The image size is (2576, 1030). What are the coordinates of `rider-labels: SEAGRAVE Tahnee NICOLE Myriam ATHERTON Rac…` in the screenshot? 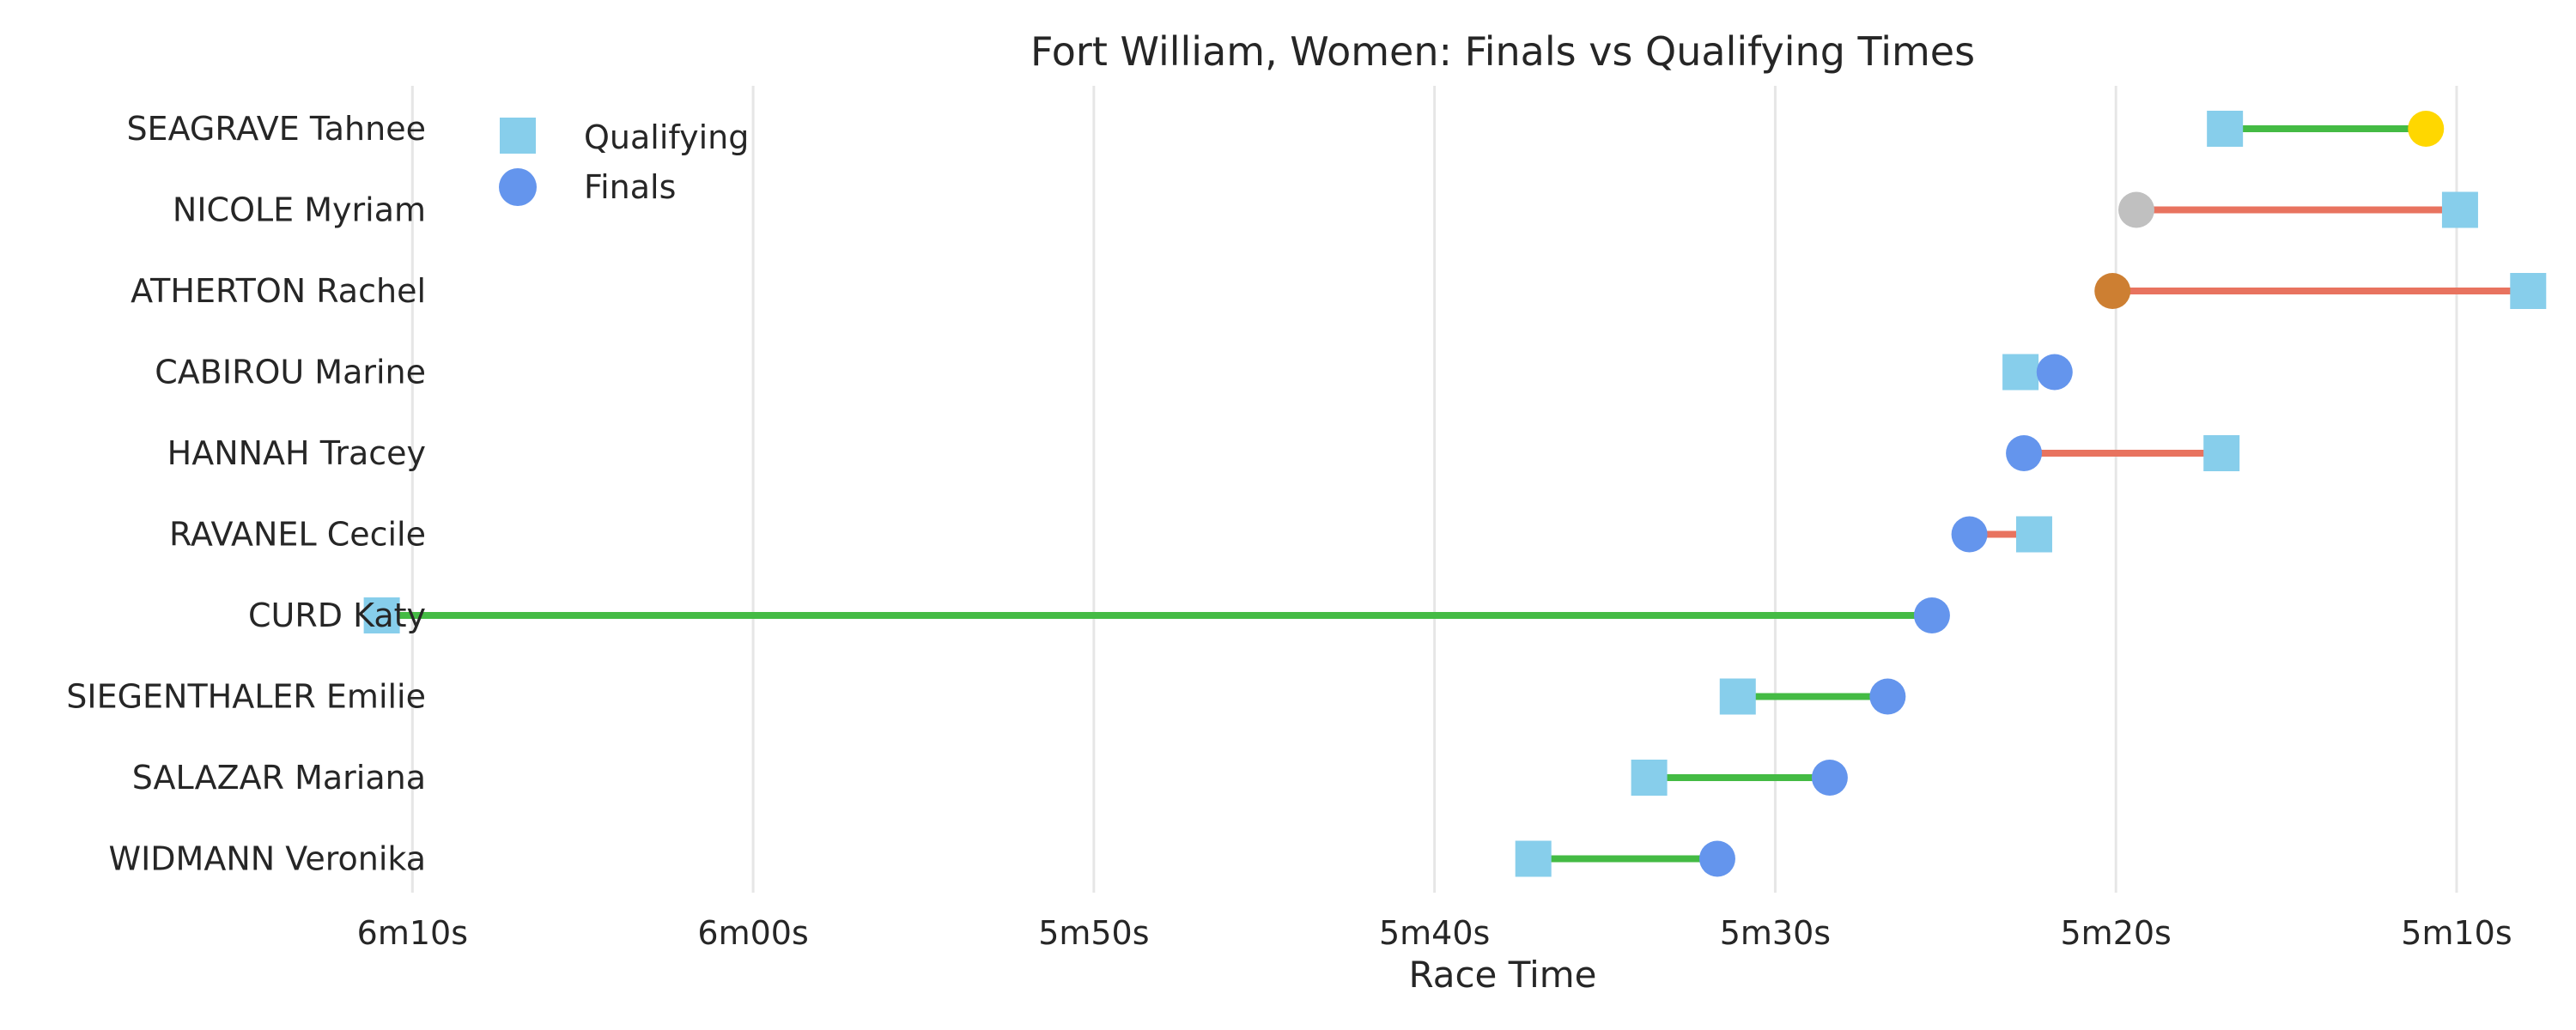 It's located at (246, 494).